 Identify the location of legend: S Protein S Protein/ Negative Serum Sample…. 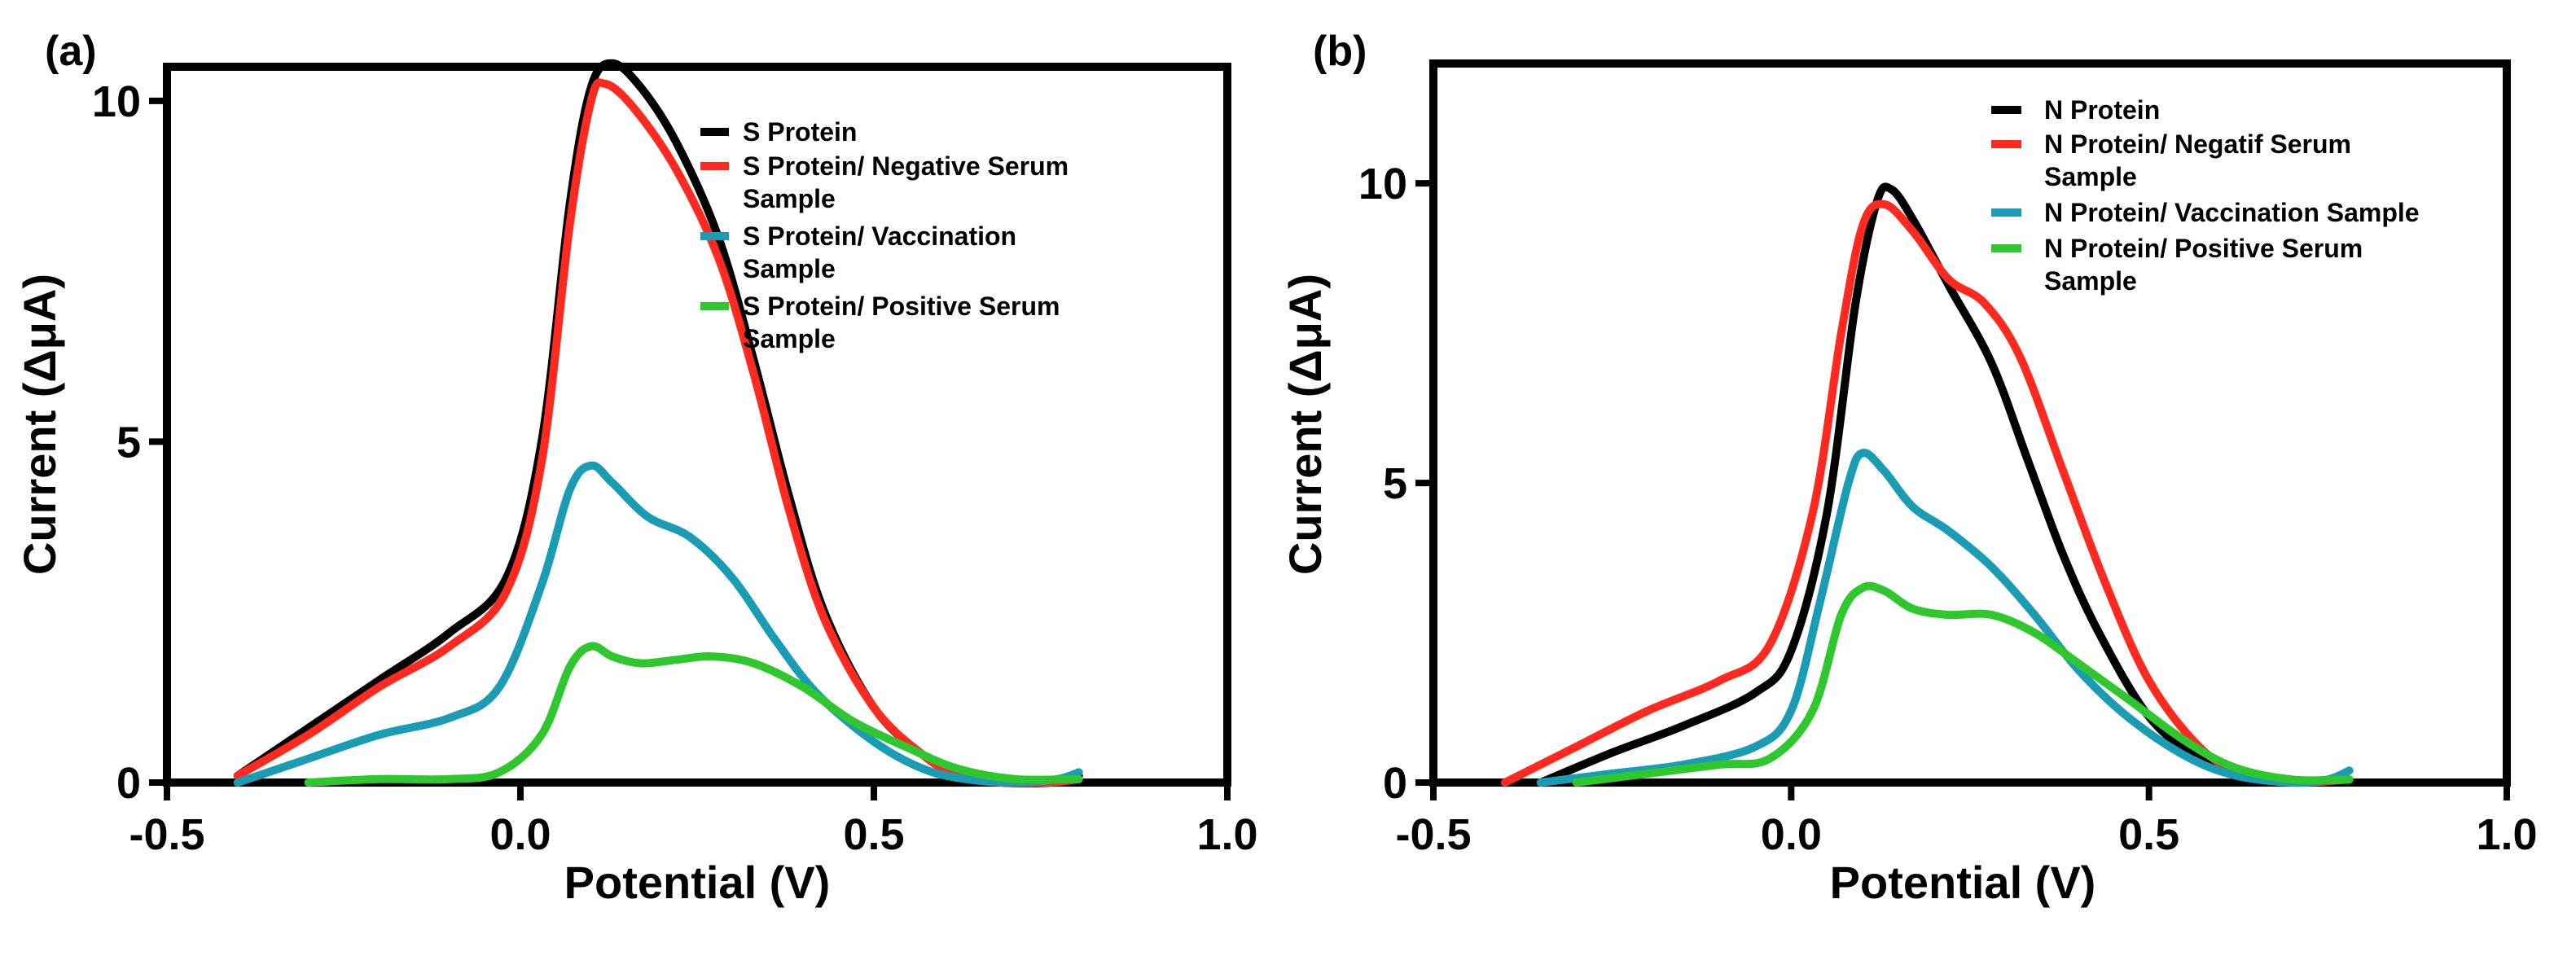
(884, 235).